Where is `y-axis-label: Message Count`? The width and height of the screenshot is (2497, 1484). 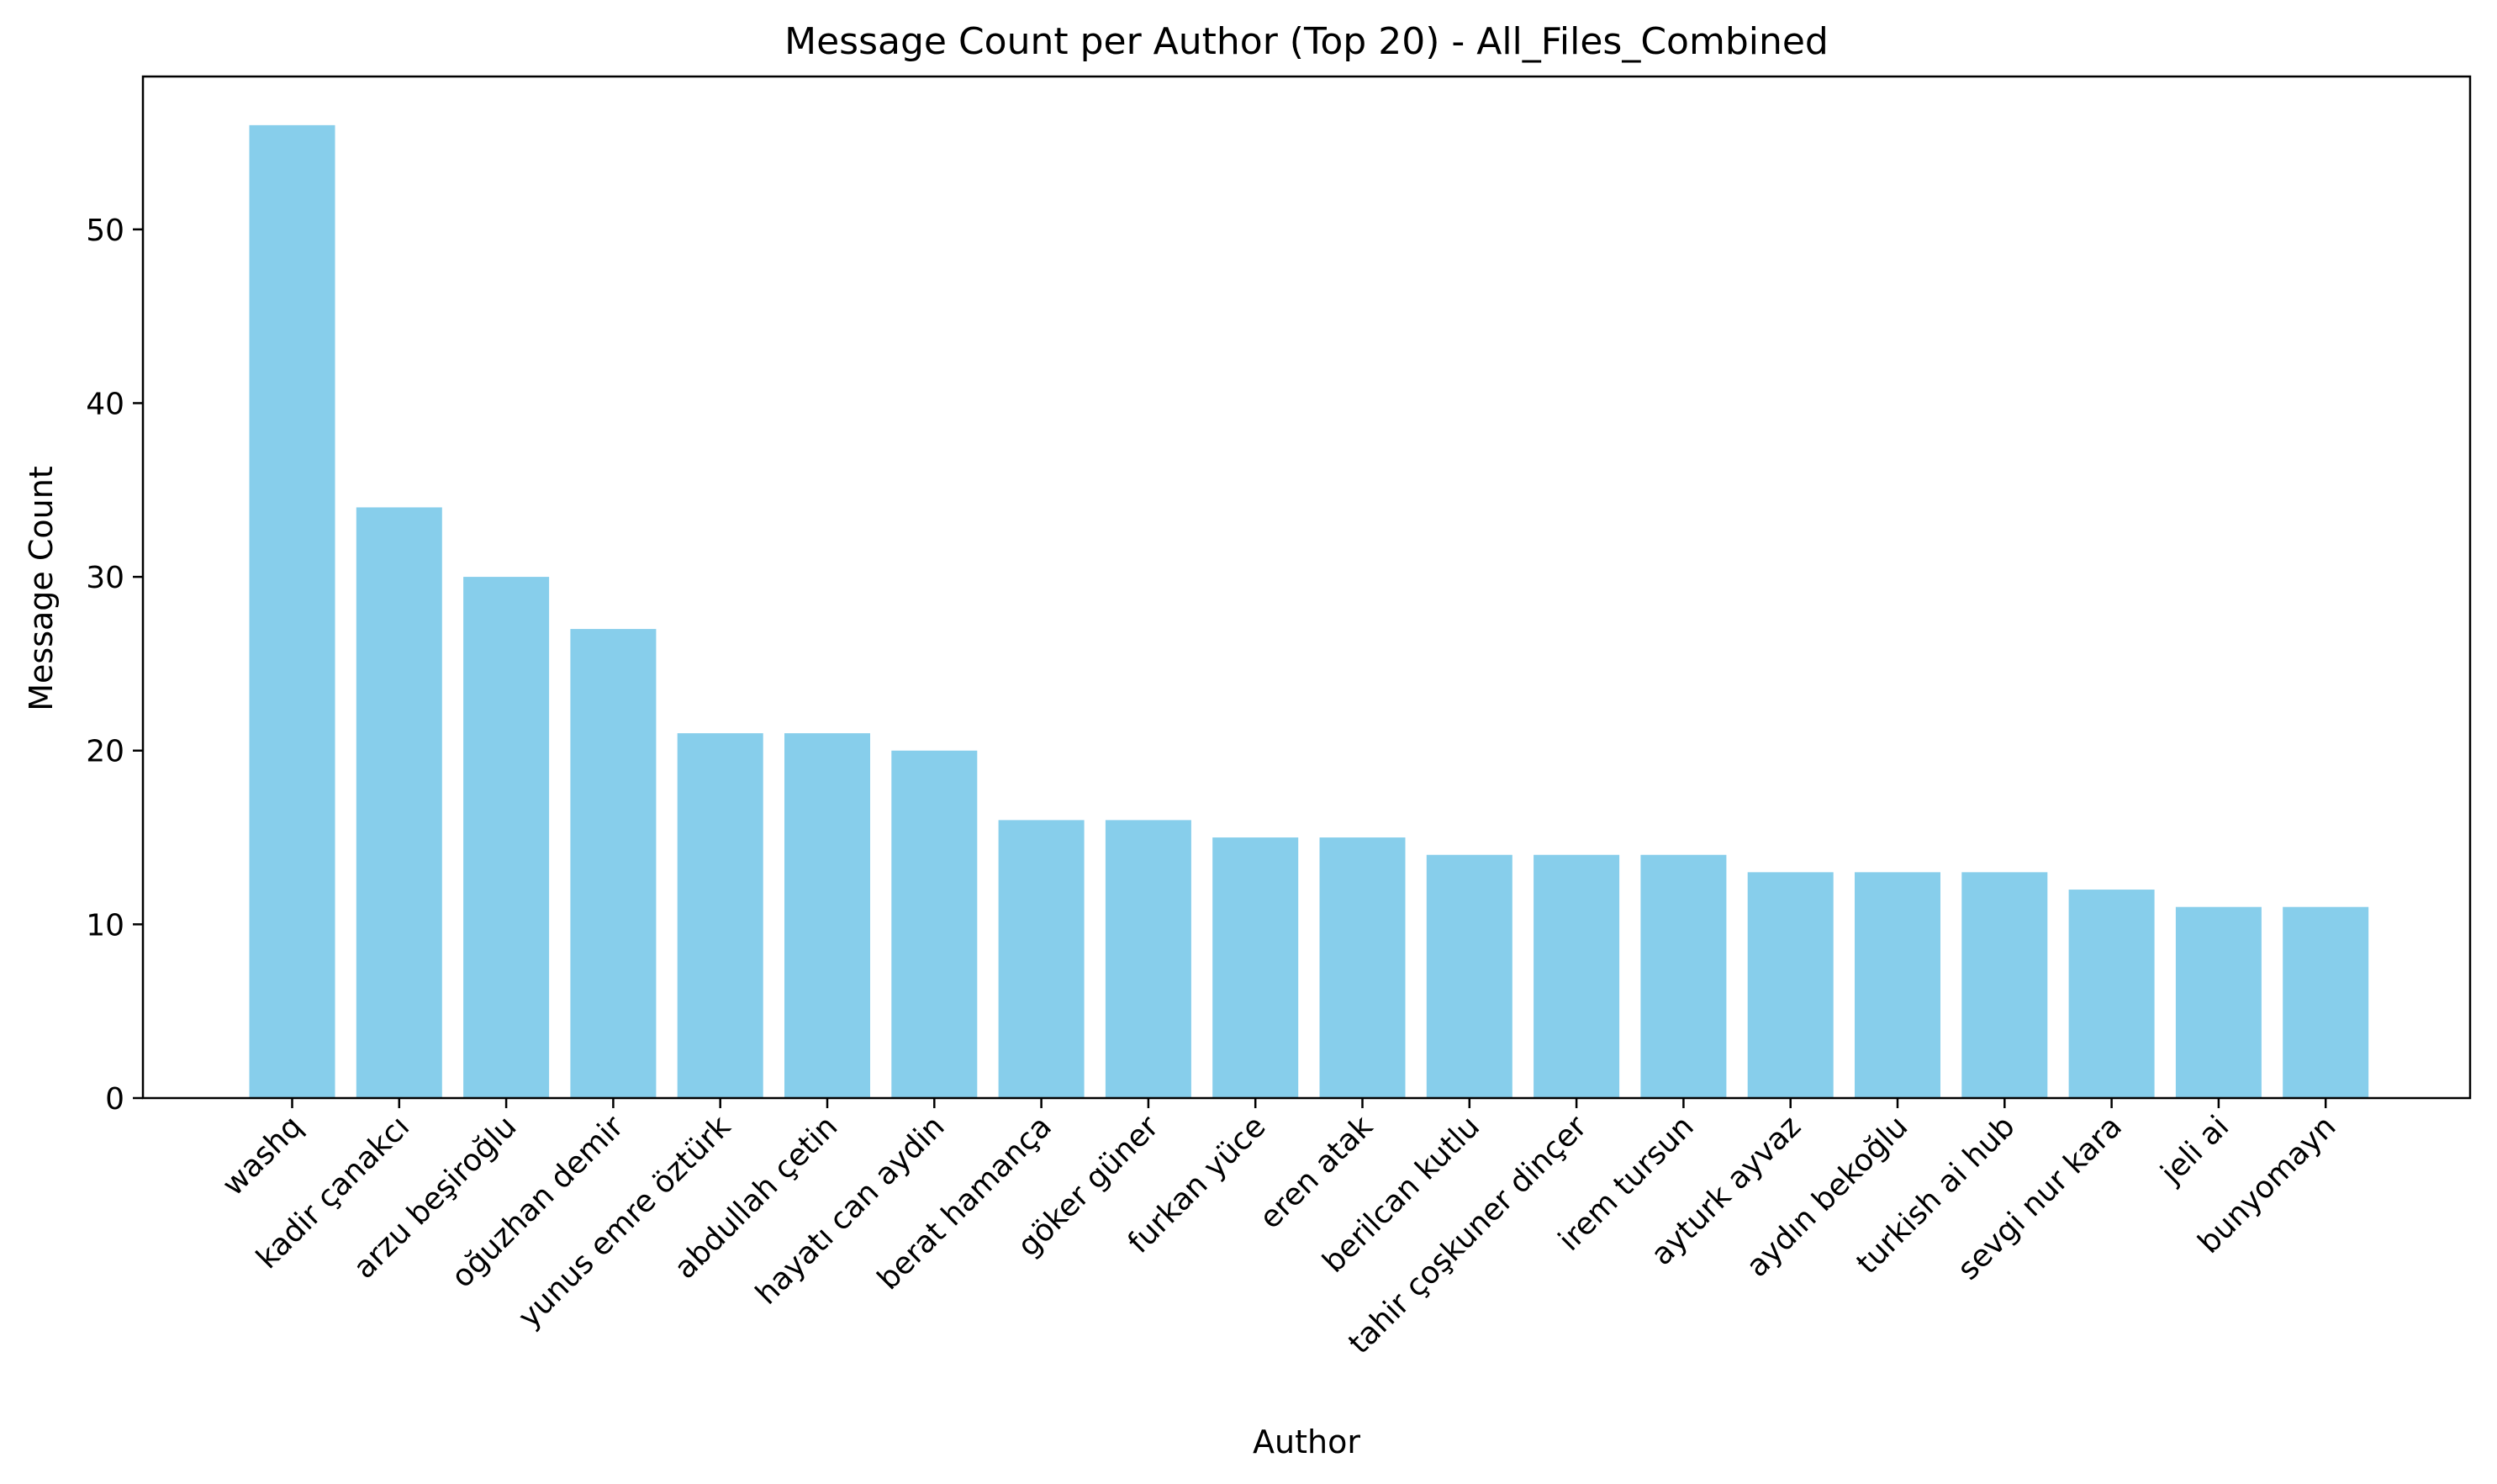
y-axis-label: Message Count is located at coordinates (41, 588).